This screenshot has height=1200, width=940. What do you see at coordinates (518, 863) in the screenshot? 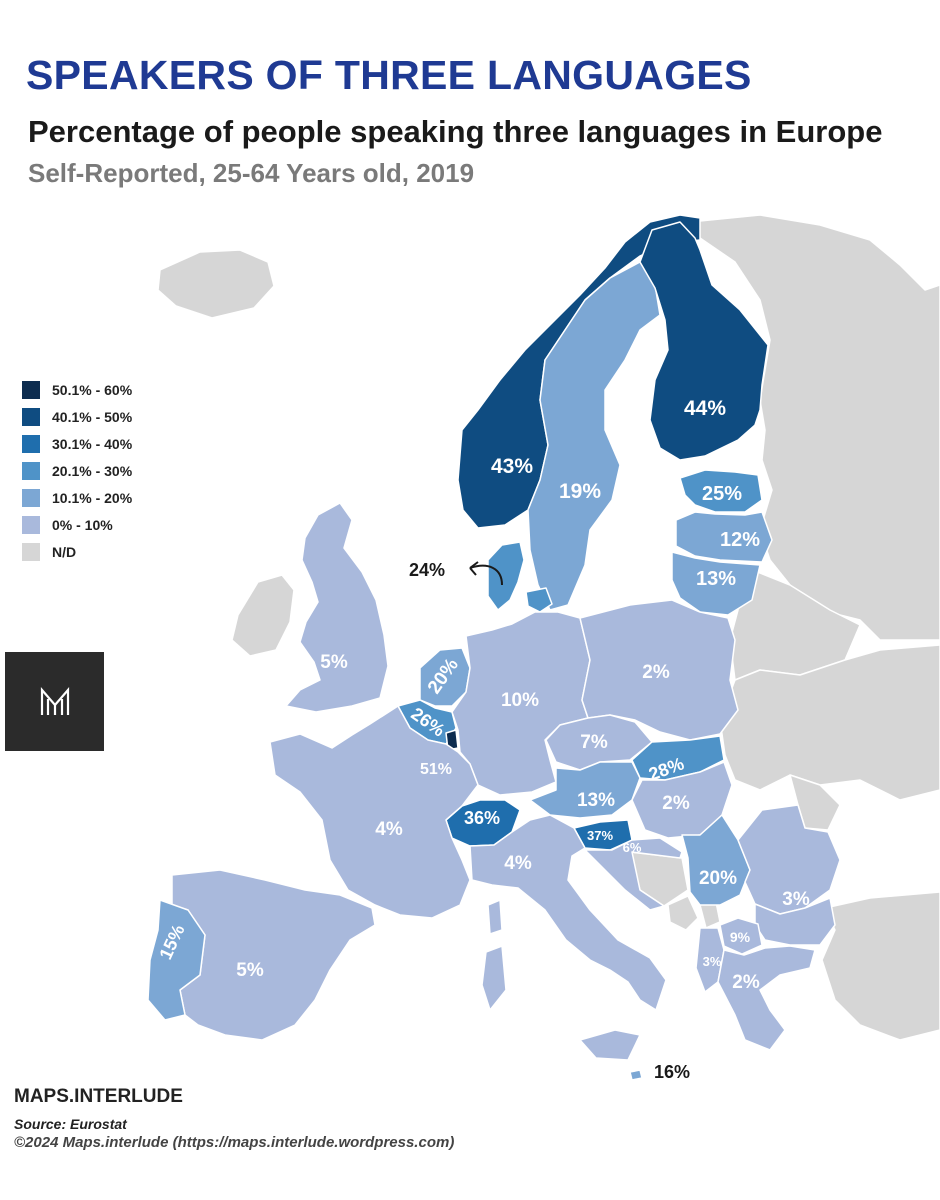
I see `label-italy: 4%` at bounding box center [518, 863].